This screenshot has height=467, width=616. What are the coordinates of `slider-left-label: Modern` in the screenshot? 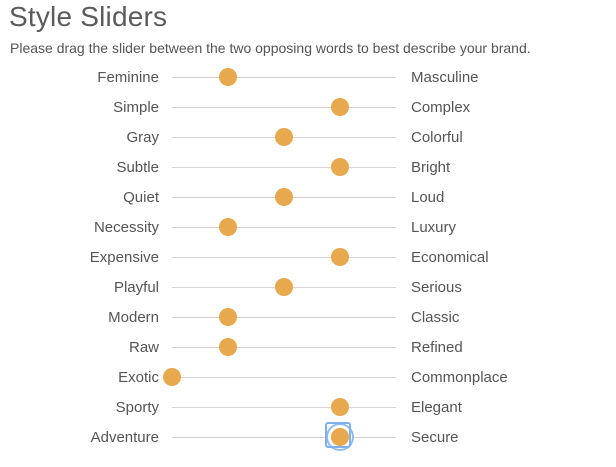 It's located at (133, 317).